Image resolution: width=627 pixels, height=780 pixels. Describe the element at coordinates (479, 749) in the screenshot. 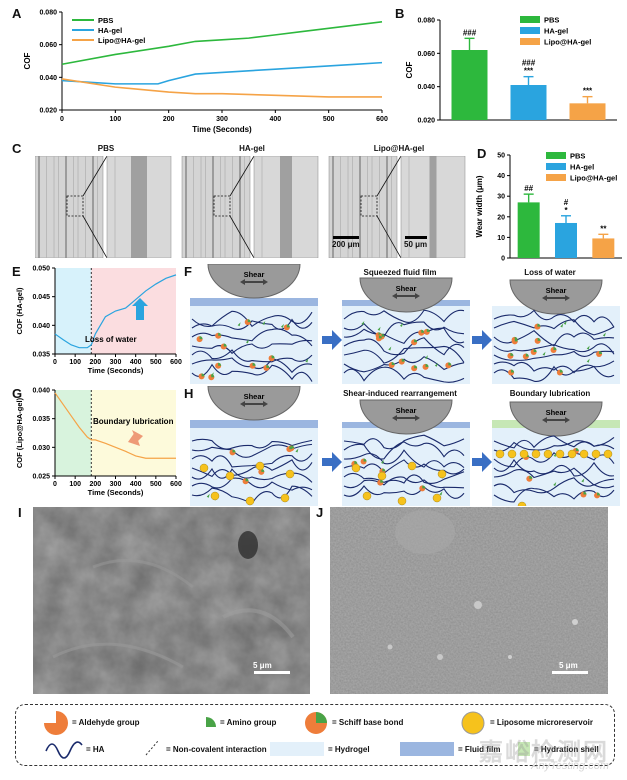

I see `legend-fluid: = Fluid film` at that location.